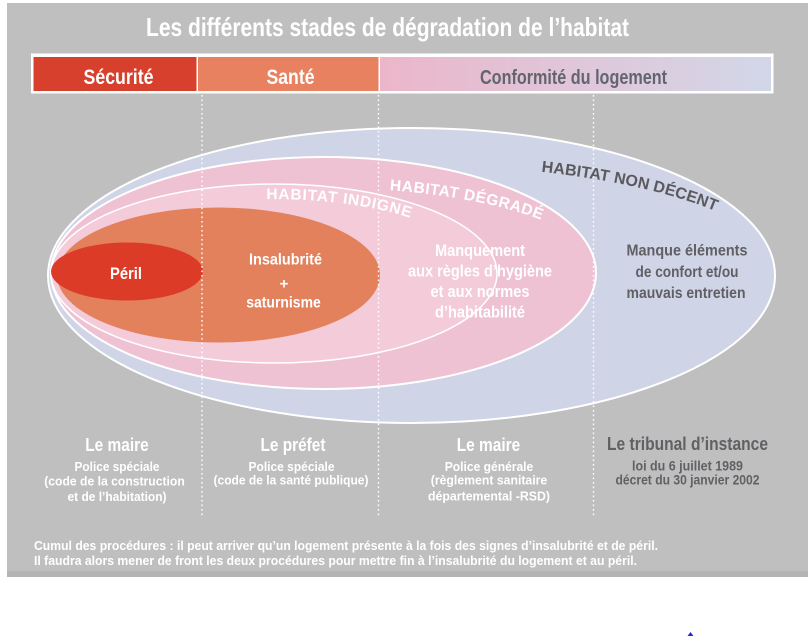 The image size is (812, 636). I want to click on svg-text: loi du 6 juillet 1989, so click(687, 466).